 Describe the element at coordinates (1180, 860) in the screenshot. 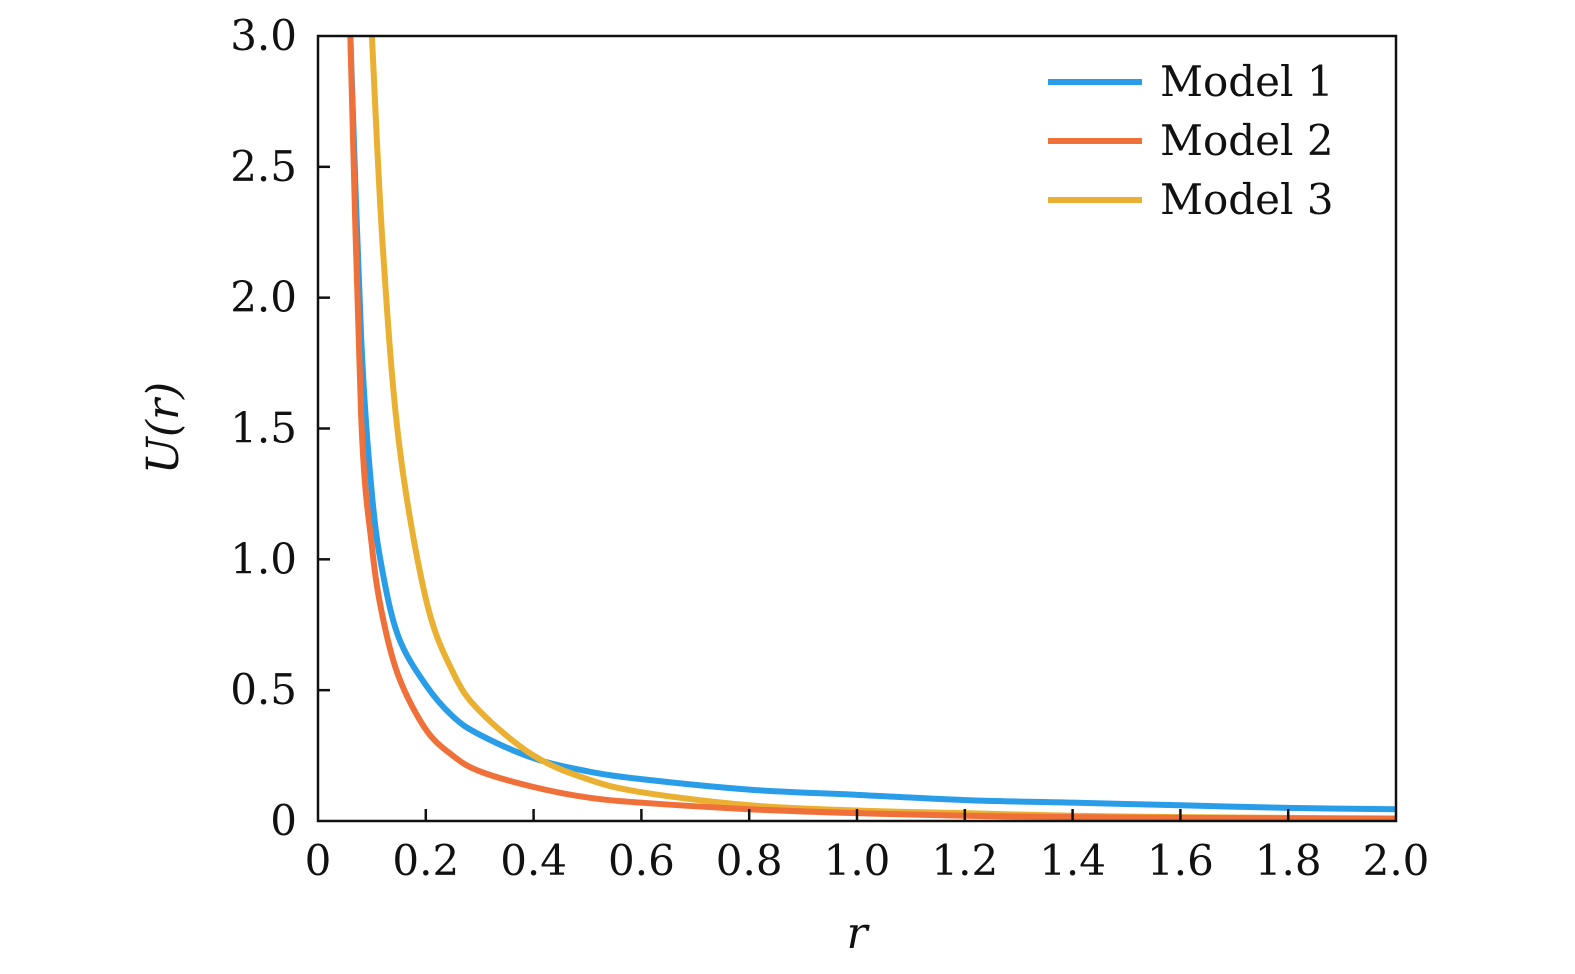

I see `x-tick-label: 1.6` at that location.